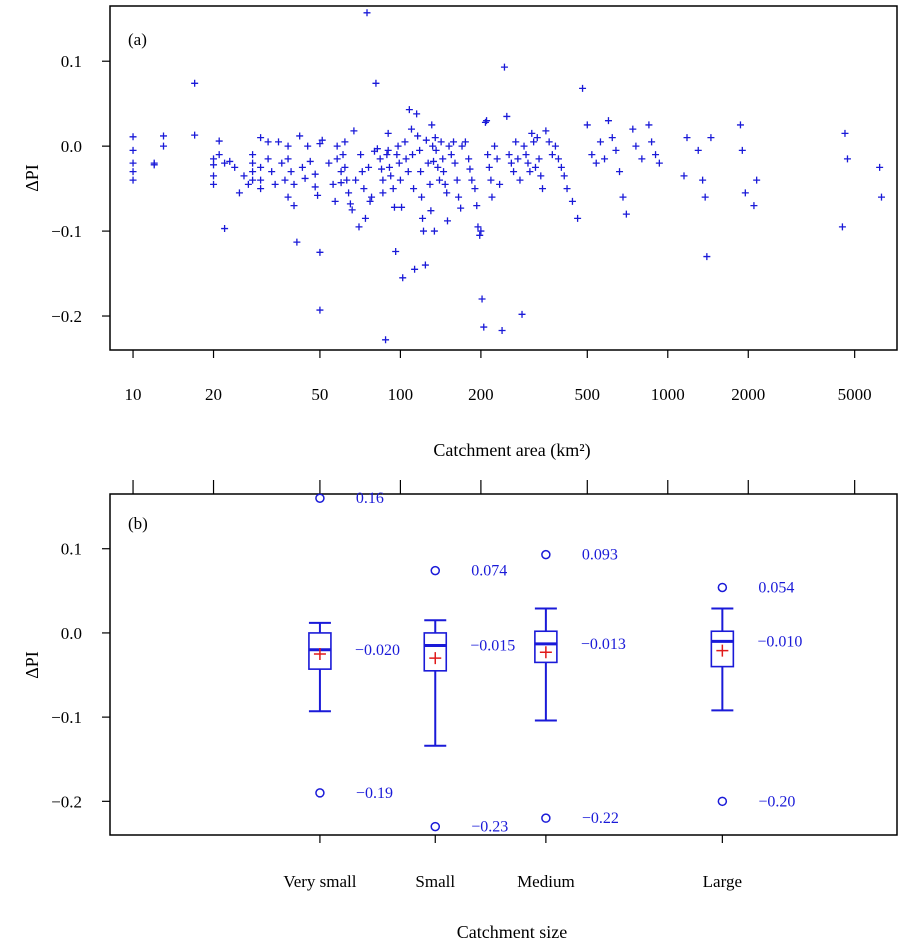 The height and width of the screenshot is (946, 899). Describe the element at coordinates (377, 650) in the screenshot. I see `value-annotation: −0.020` at that location.